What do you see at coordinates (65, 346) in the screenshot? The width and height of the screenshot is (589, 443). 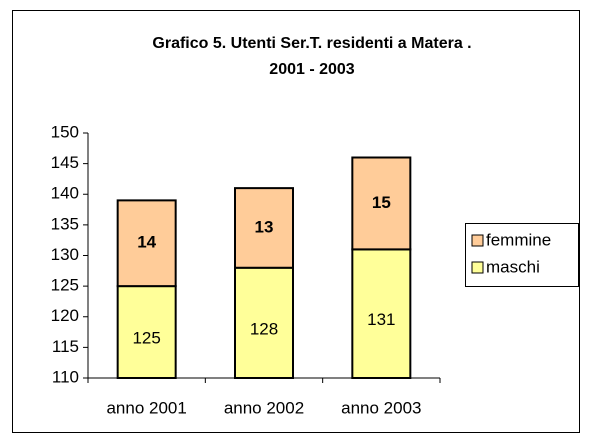 I see `y-tick-label: 115` at bounding box center [65, 346].